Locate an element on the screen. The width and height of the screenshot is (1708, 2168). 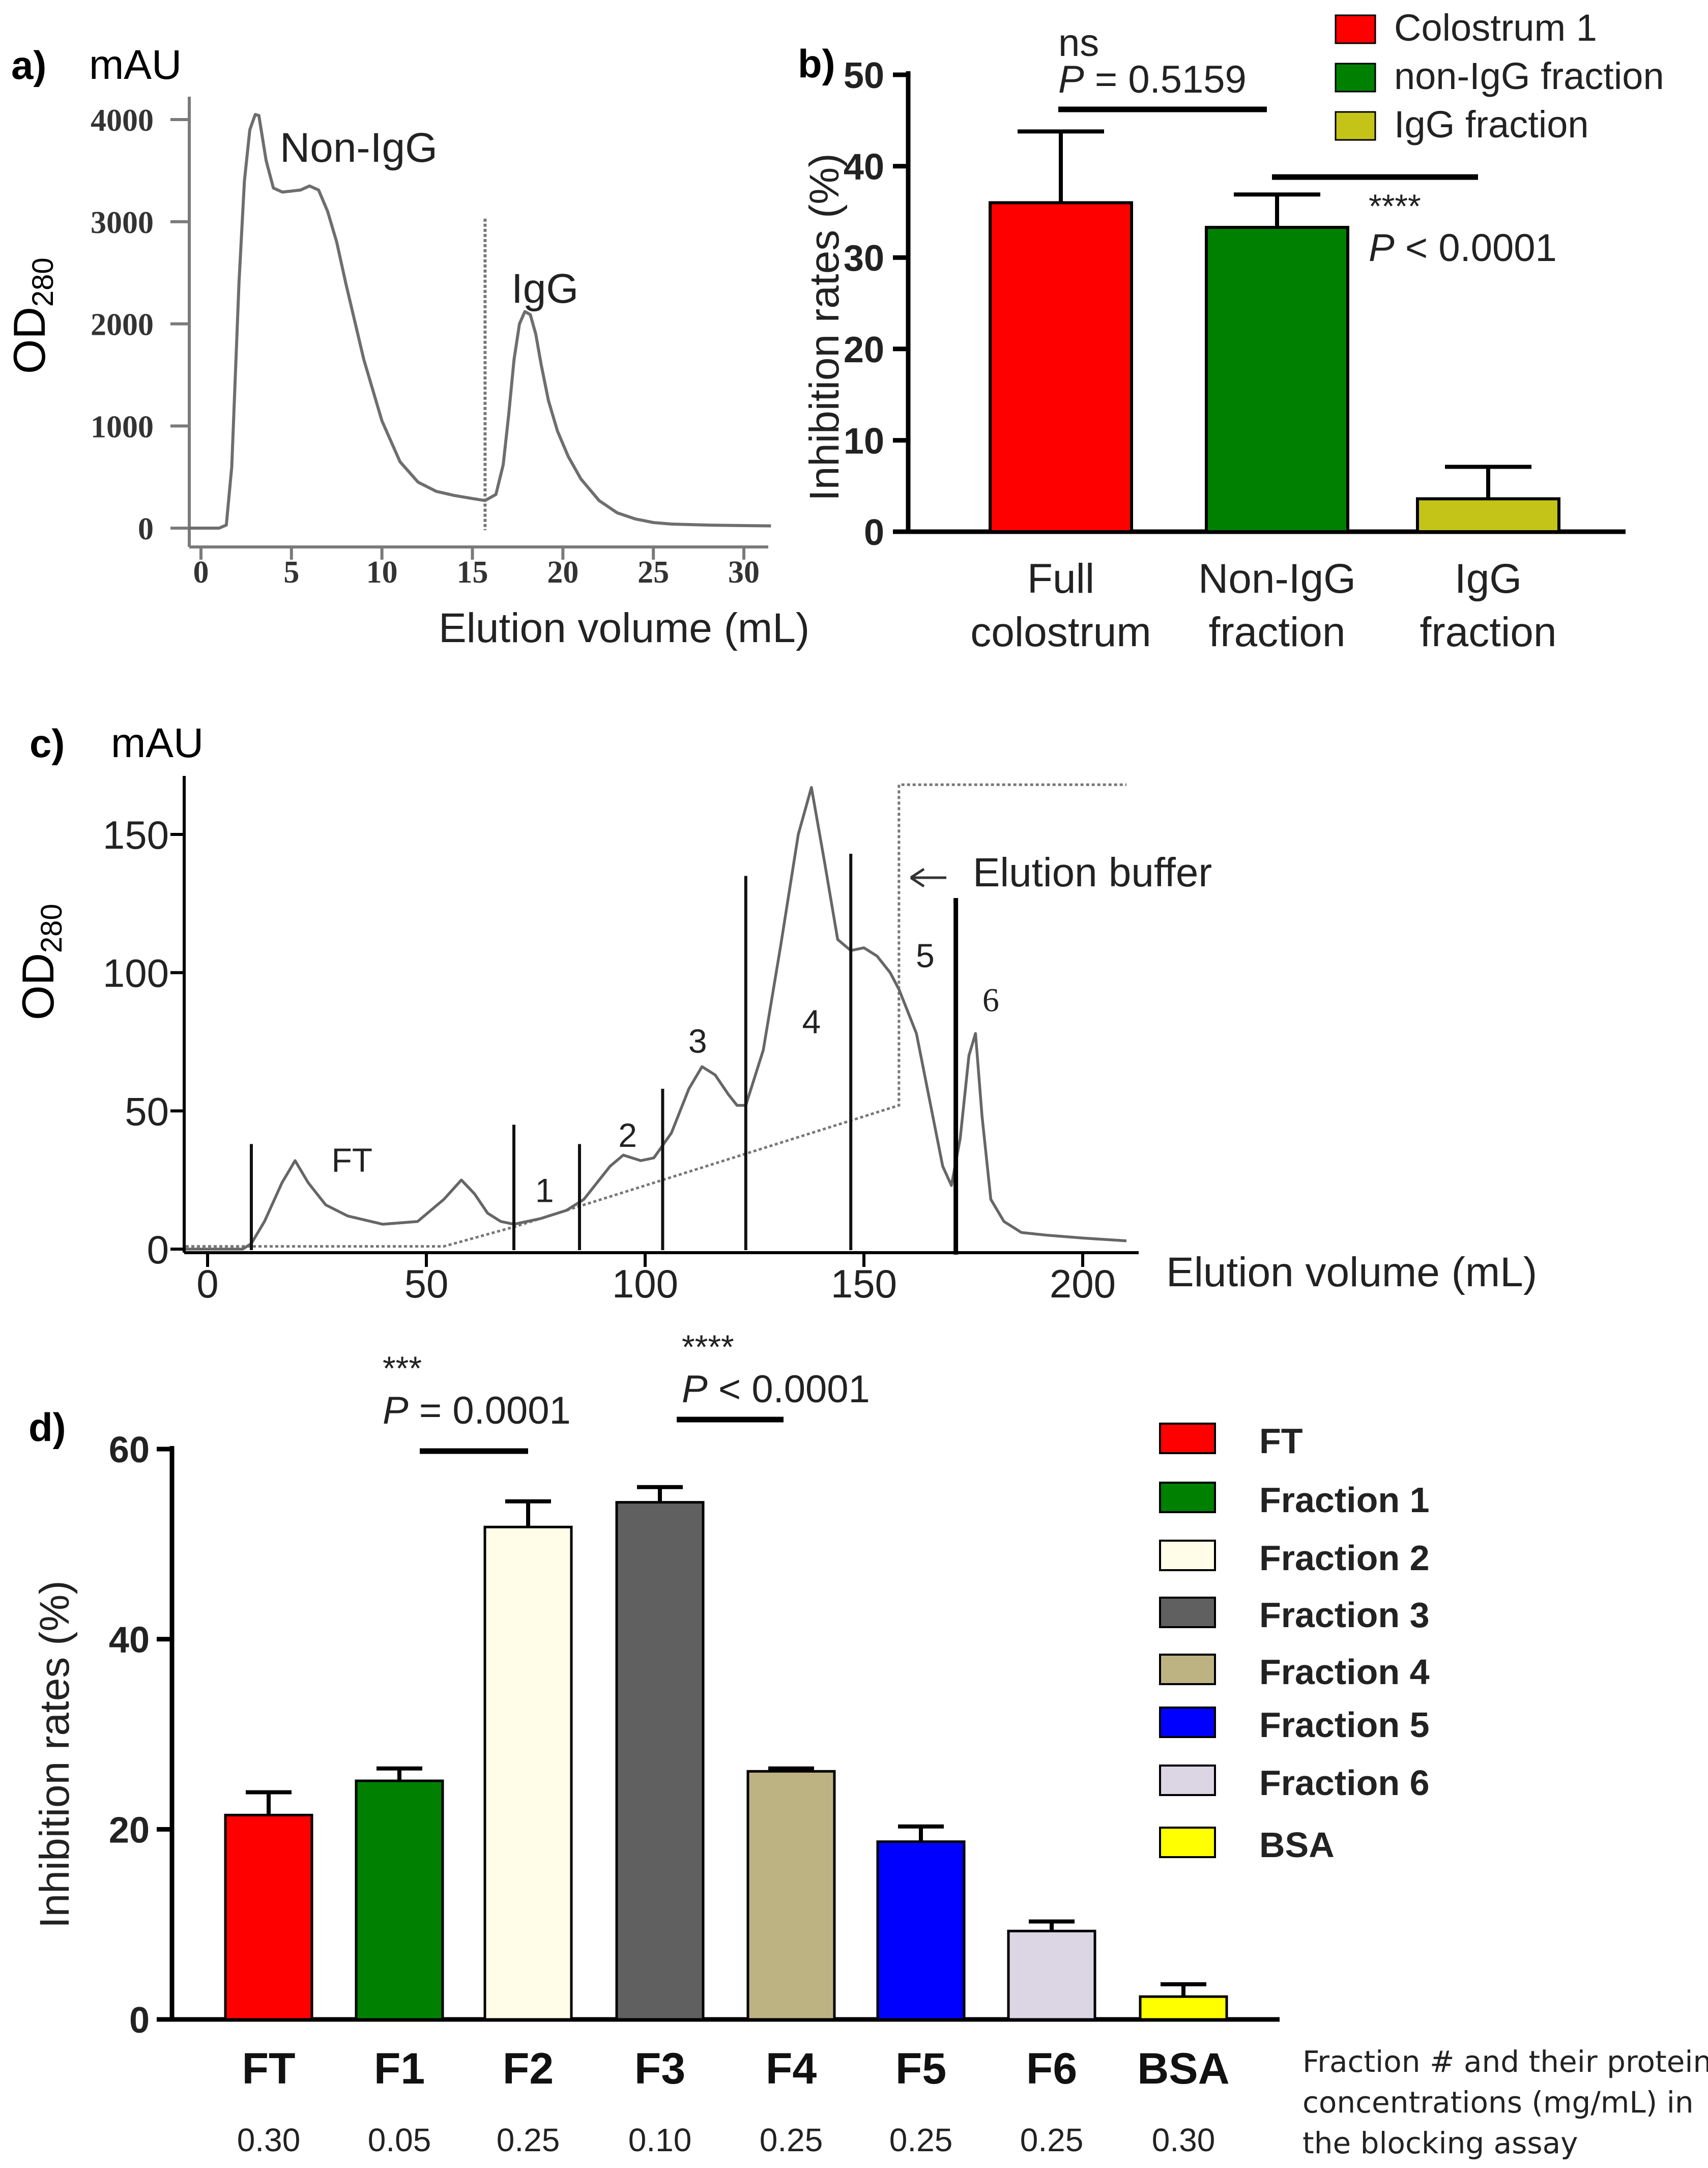
panel-d-legend-label: Fraction 5 is located at coordinates (1344, 1725).